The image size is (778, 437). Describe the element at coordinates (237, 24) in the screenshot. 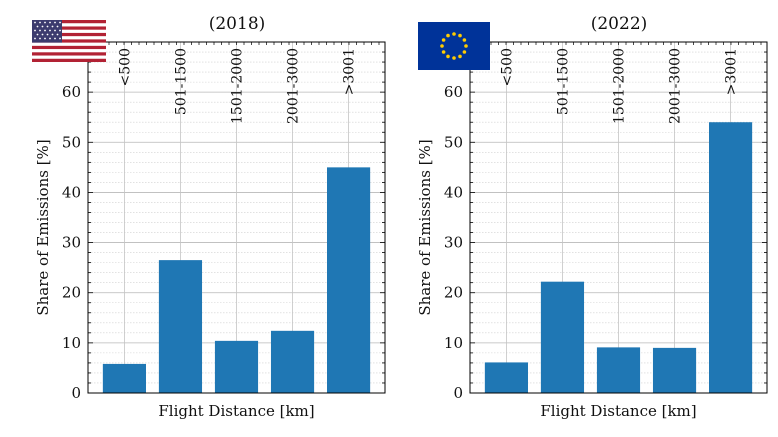

I see `chart-title: (2018)` at that location.